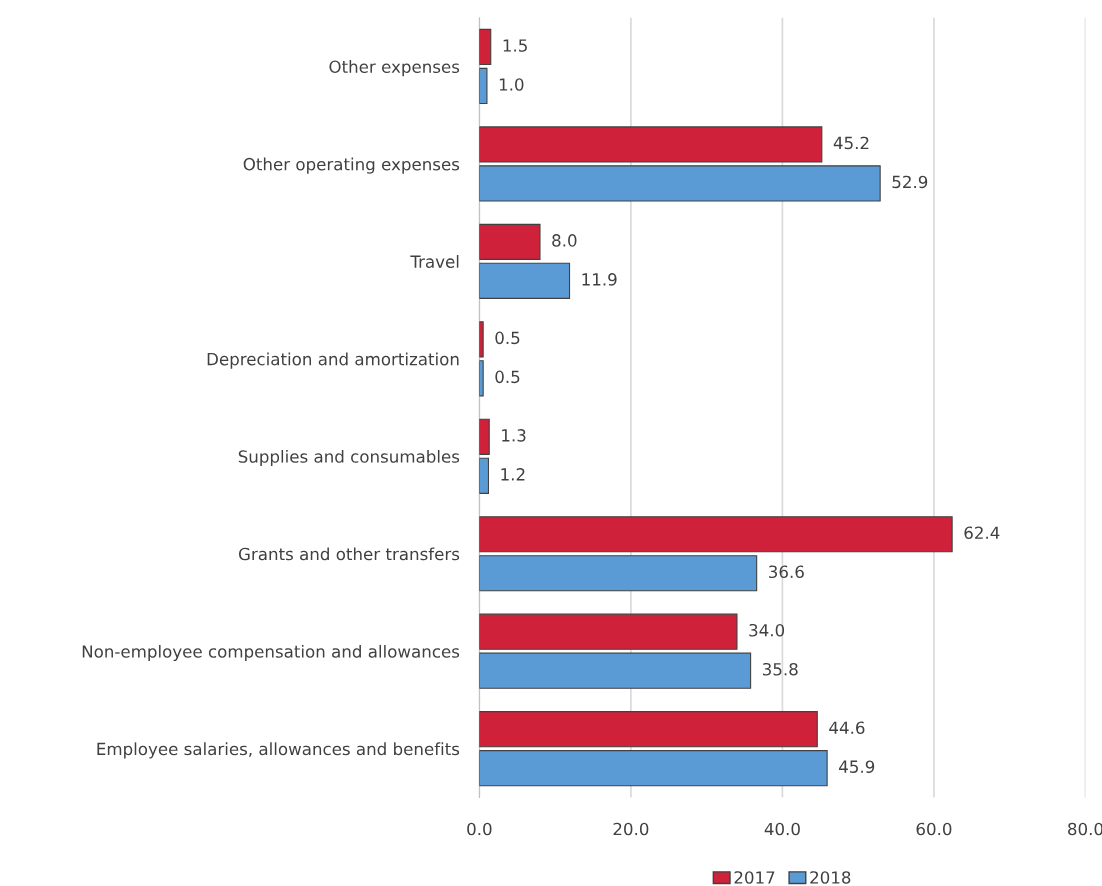  Describe the element at coordinates (349, 458) in the screenshot. I see `y-tick-label: Supplies and consumables` at that location.